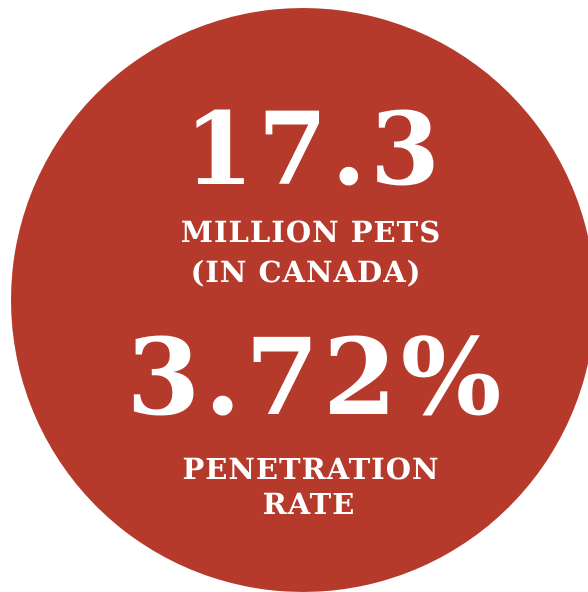  Describe the element at coordinates (309, 504) in the screenshot. I see `stat-label: RATE` at that location.